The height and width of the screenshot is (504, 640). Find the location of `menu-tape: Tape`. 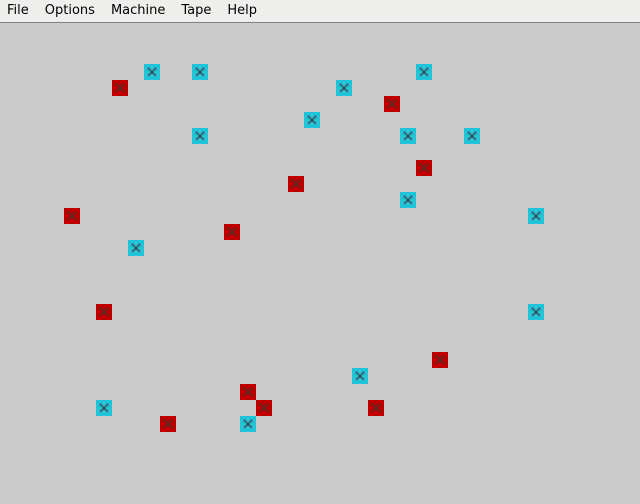

menu-tape: Tape is located at coordinates (196, 10).